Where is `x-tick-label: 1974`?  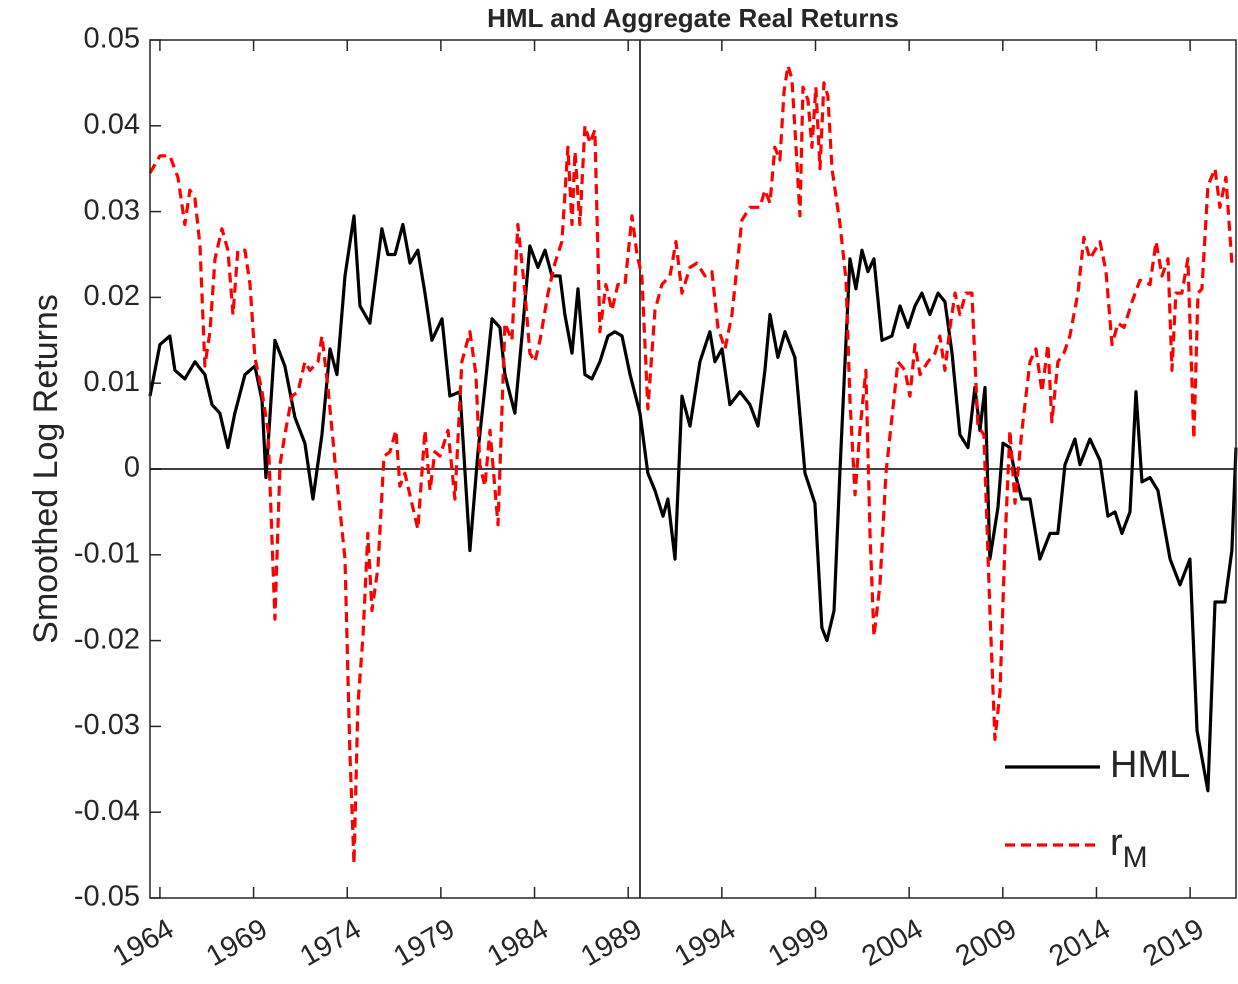
x-tick-label: 1974 is located at coordinates (331, 943).